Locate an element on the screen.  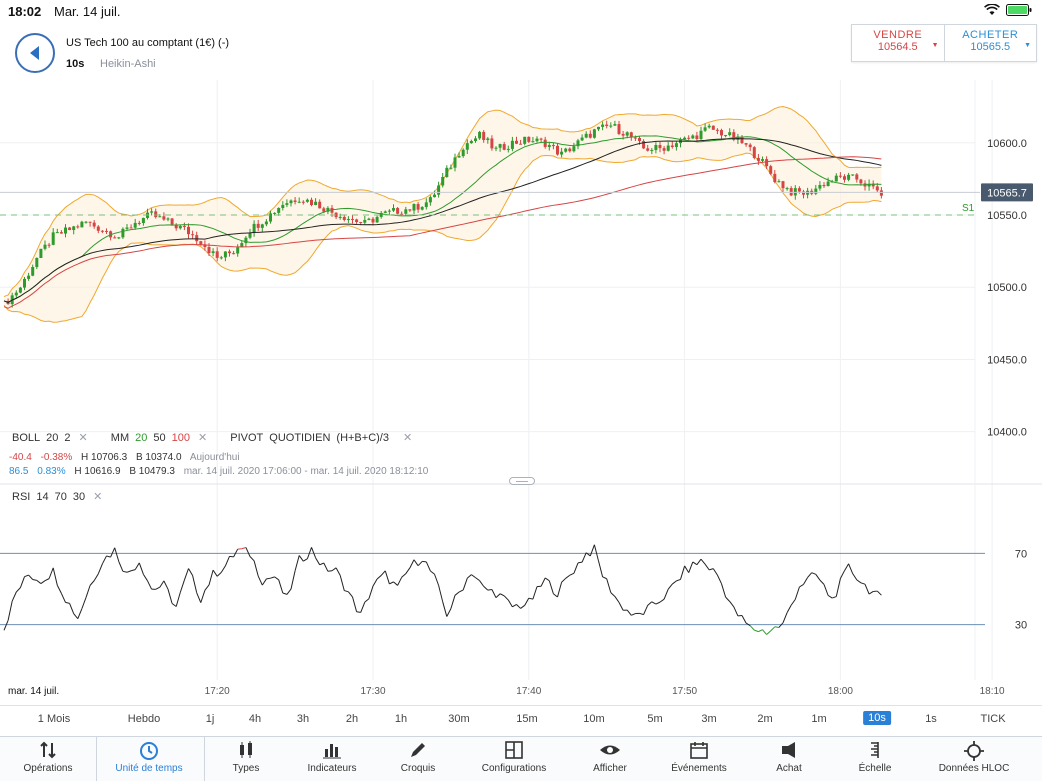
timeframe-2h: 2h is located at coordinates (352, 719).